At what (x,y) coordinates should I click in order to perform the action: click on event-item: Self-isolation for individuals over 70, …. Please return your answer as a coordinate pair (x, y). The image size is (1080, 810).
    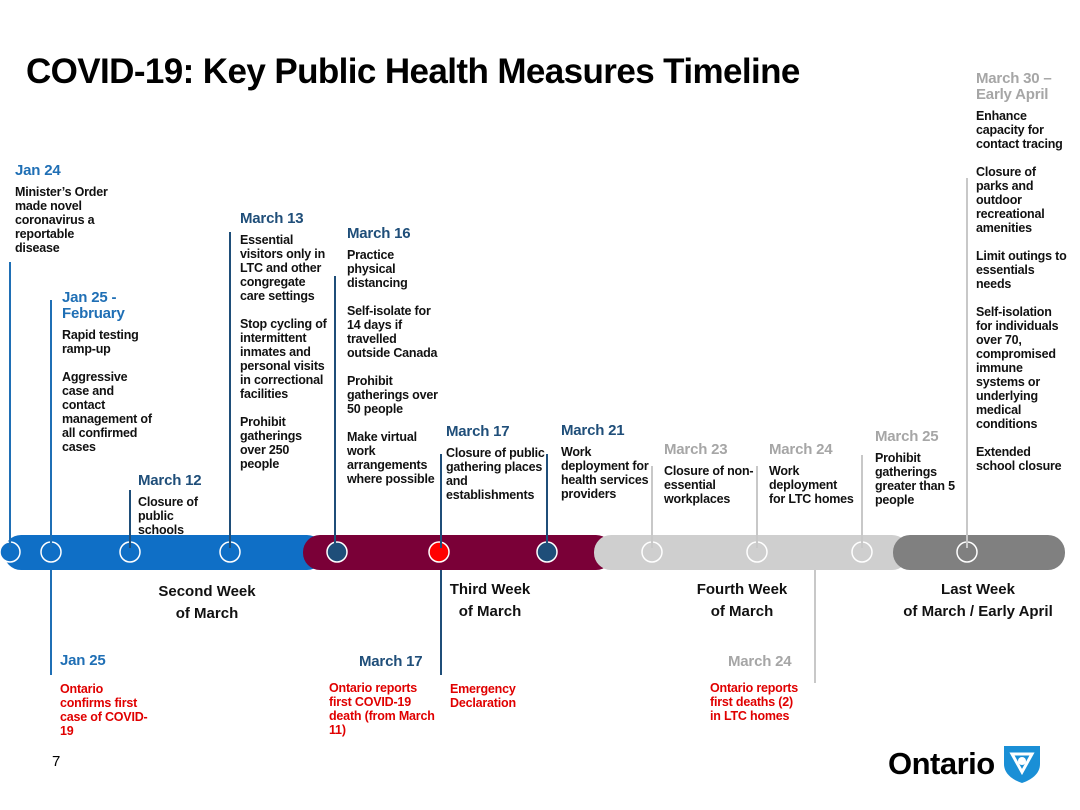
    Looking at the image, I should click on (1017, 368).